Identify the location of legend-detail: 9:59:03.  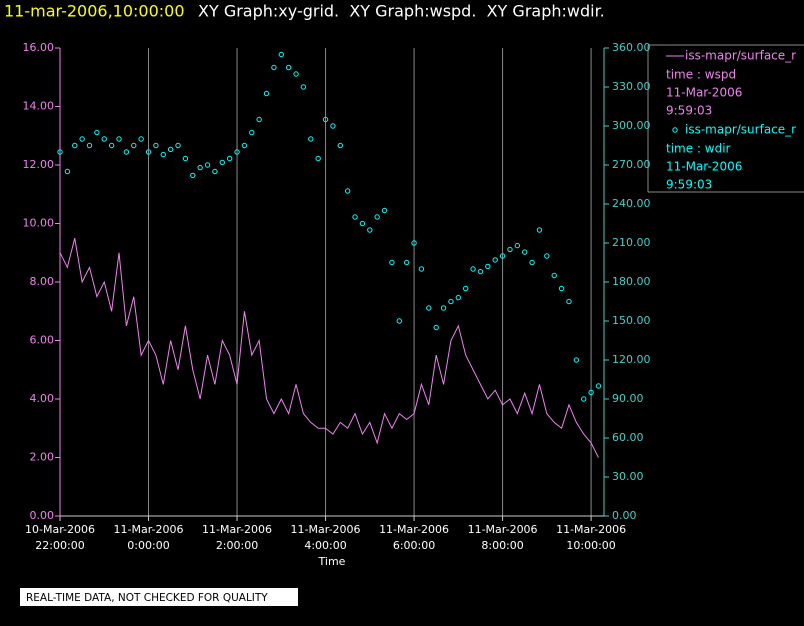
(689, 185).